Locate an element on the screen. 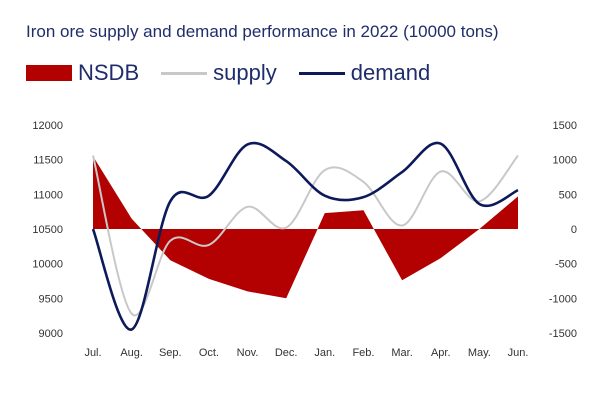  x-axis-tick-label: Feb. is located at coordinates (363, 353).